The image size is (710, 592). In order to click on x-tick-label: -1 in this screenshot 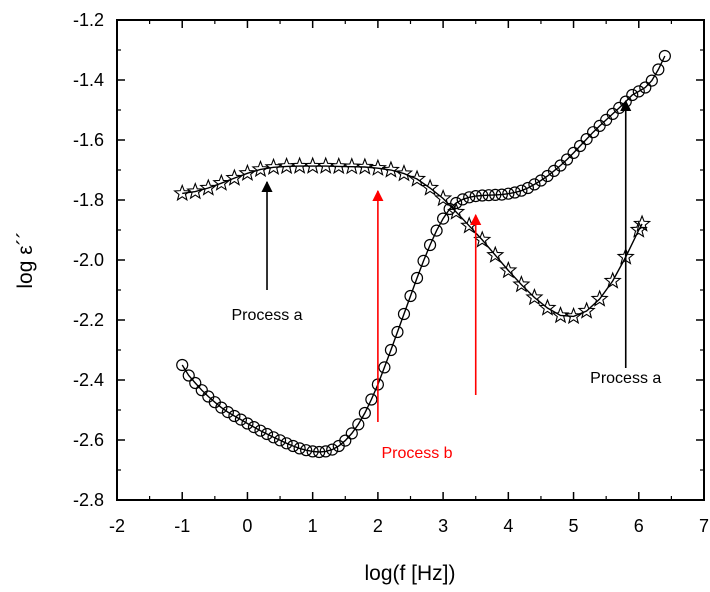, I will do `click(182, 526)`.